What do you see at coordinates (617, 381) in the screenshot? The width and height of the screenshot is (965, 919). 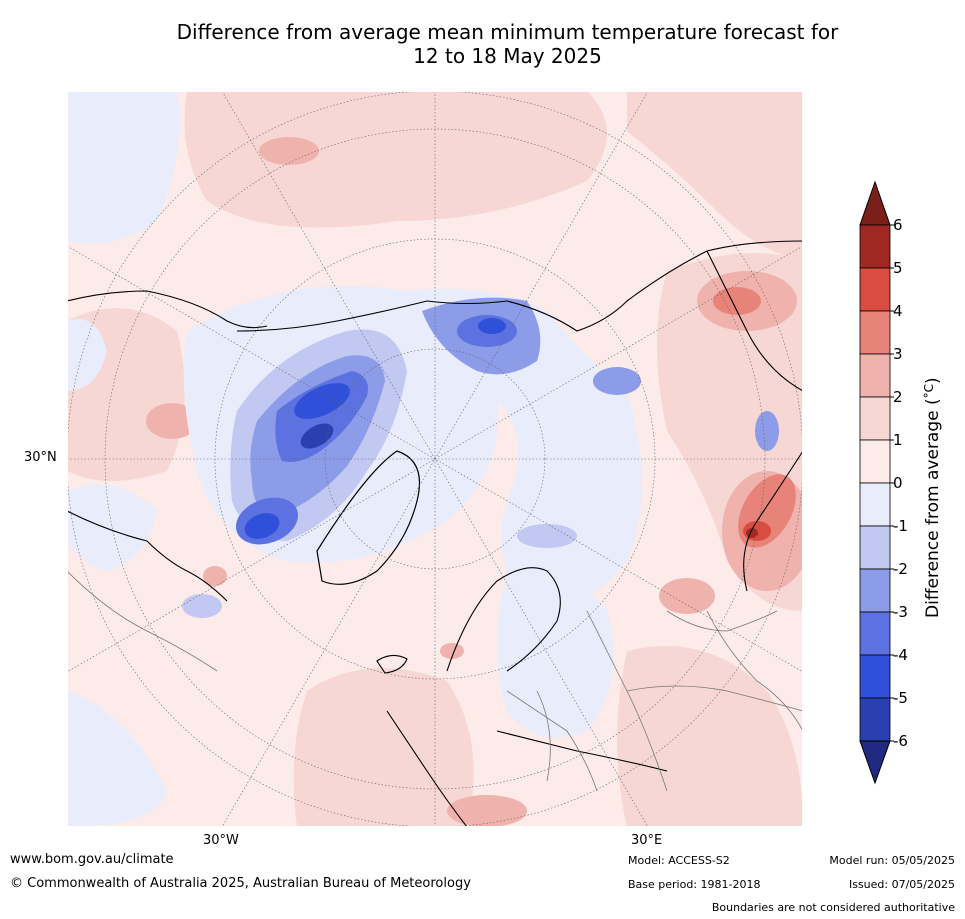 I see `cold-patch-russia` at bounding box center [617, 381].